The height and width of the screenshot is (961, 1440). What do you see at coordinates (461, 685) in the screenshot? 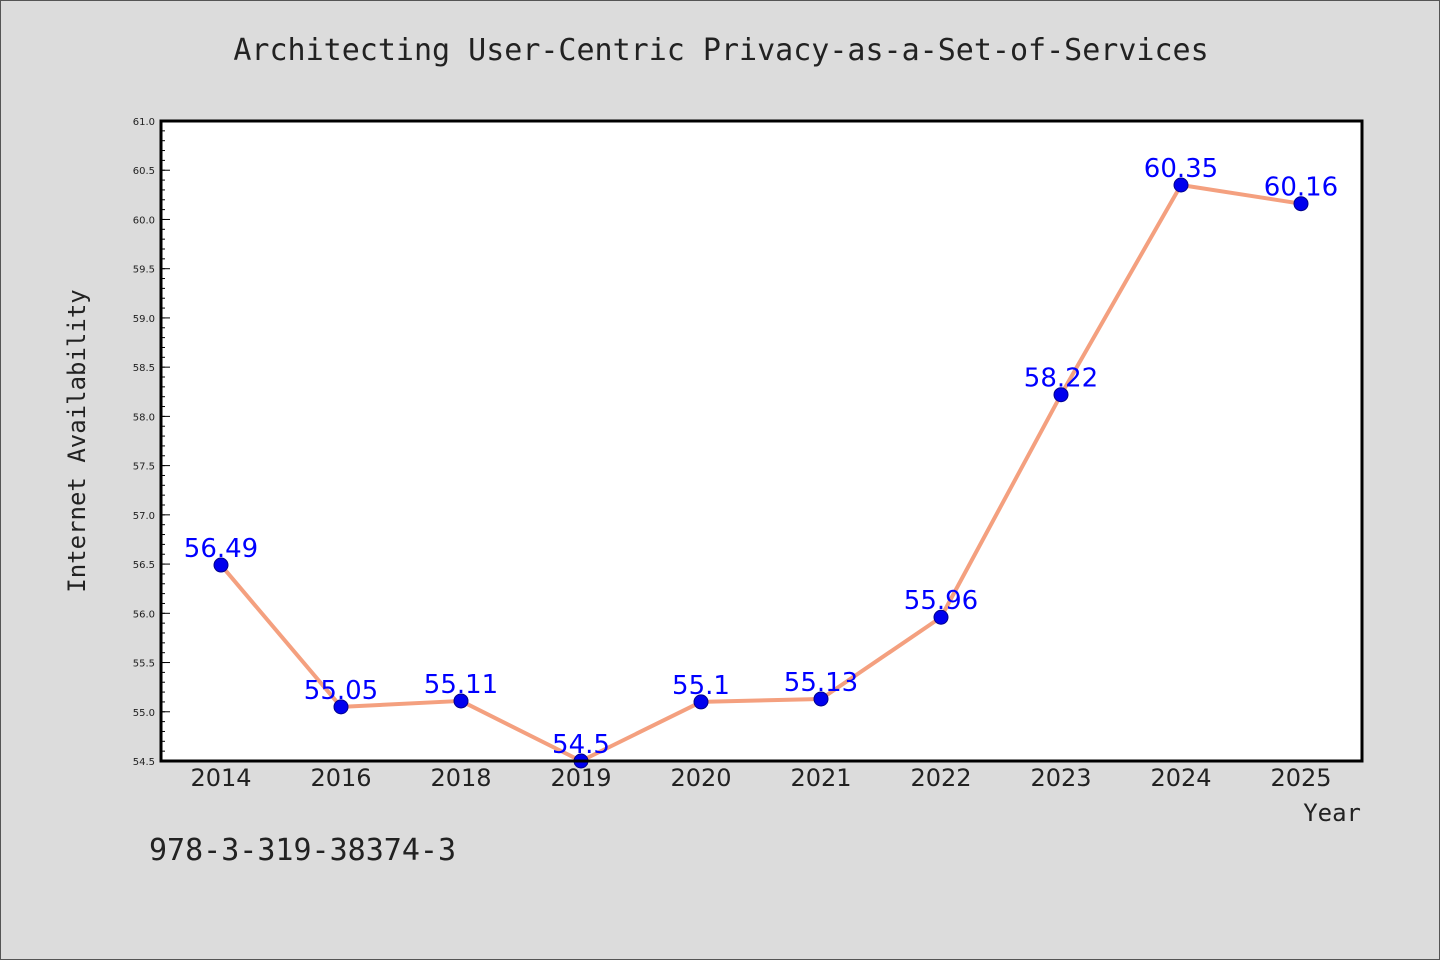
I see `data-label: 55.11` at bounding box center [461, 685].